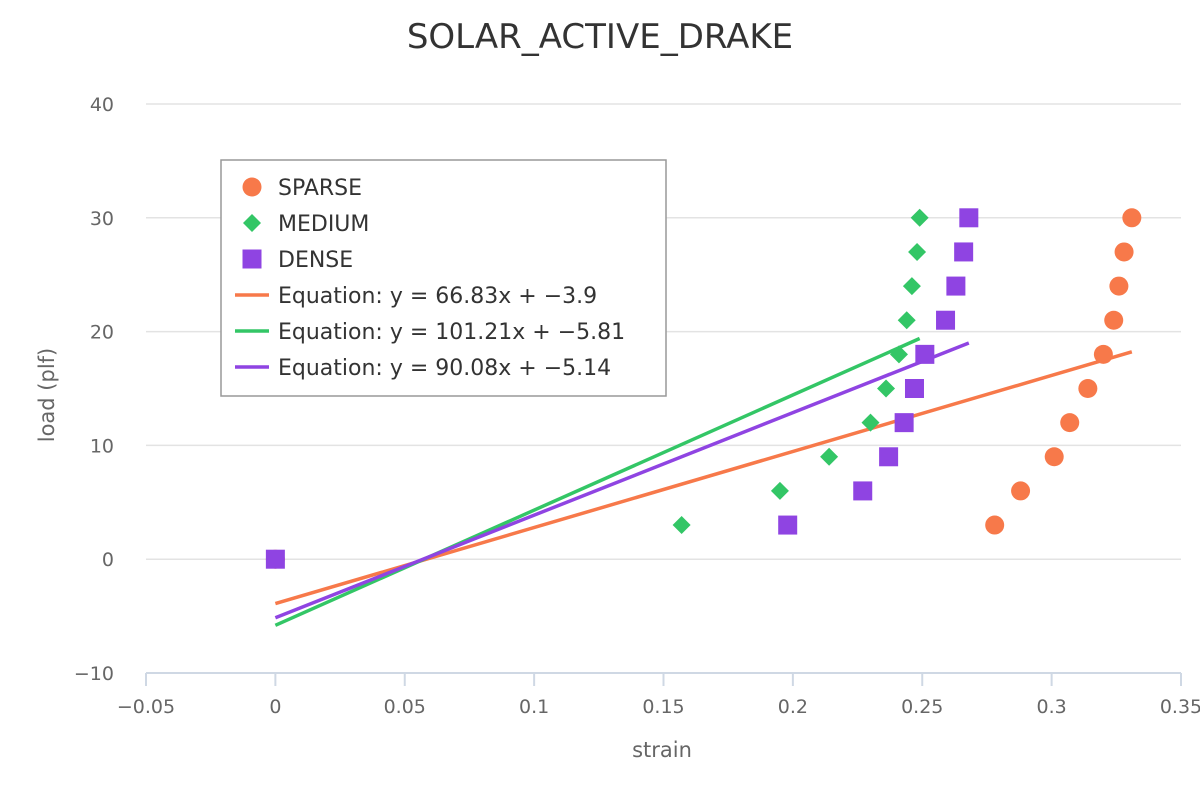 Image resolution: width=1200 pixels, height=800 pixels. What do you see at coordinates (600, 37) in the screenshot?
I see `chart-title: SOLAR_ACTIVE_DRAKE` at bounding box center [600, 37].